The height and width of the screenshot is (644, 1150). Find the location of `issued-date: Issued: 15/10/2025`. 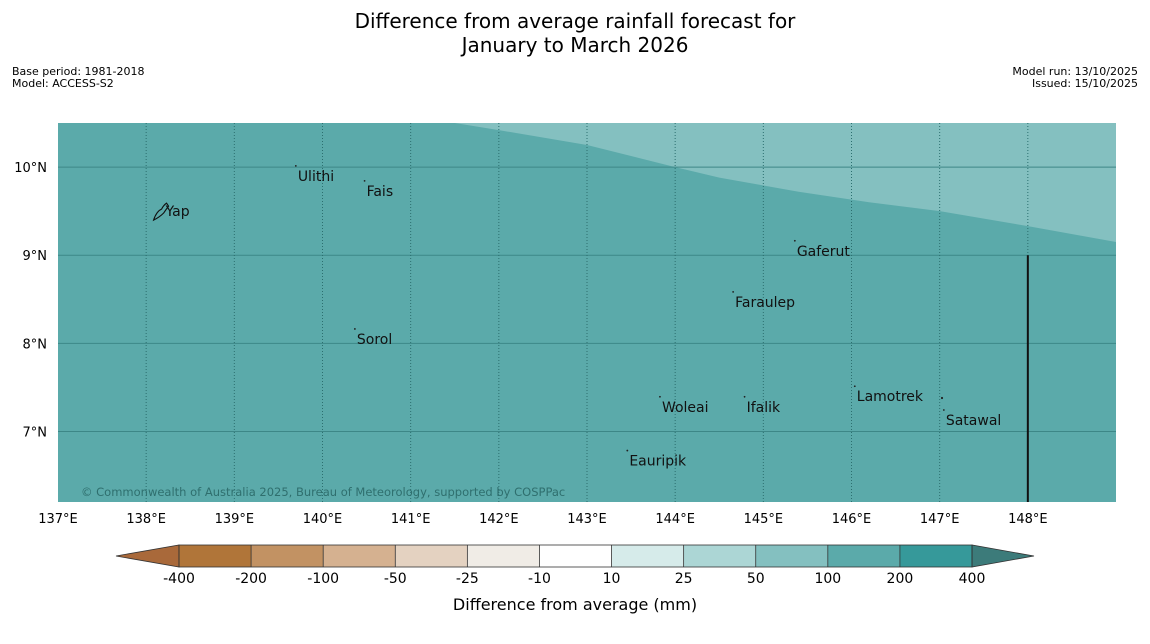

issued-date: Issued: 15/10/2025 is located at coordinates (1084, 83).